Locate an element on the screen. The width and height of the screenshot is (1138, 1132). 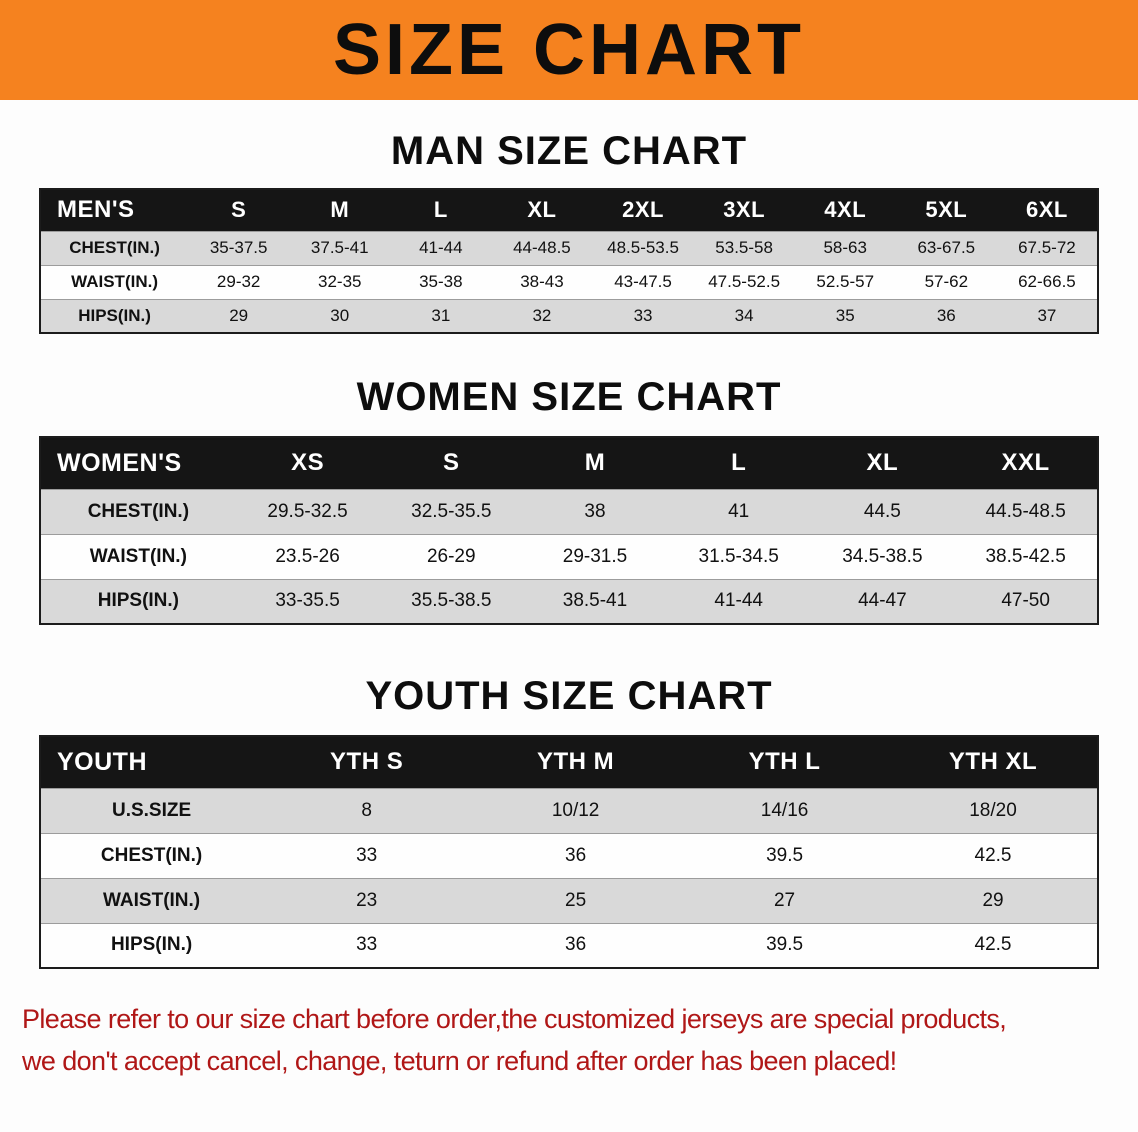
measure-value-cell: 10/12 is located at coordinates (575, 810).